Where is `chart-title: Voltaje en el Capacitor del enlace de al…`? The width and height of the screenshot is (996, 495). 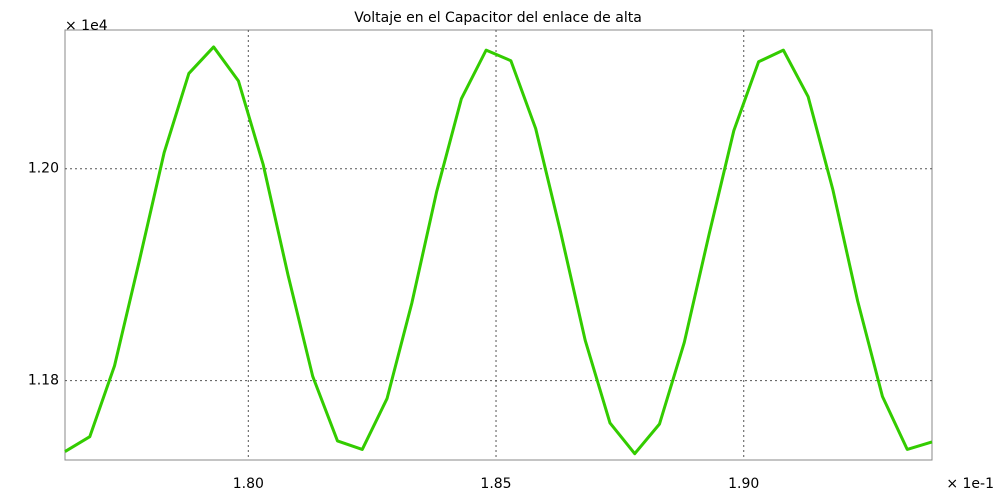 chart-title: Voltaje en el Capacitor del enlace de al… is located at coordinates (498, 18).